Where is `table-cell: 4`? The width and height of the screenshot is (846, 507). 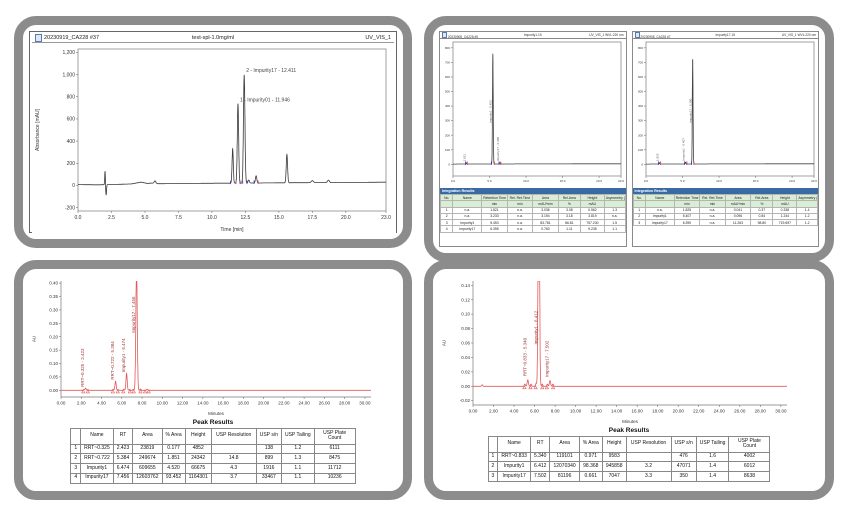
table-cell: 4 is located at coordinates (446, 229).